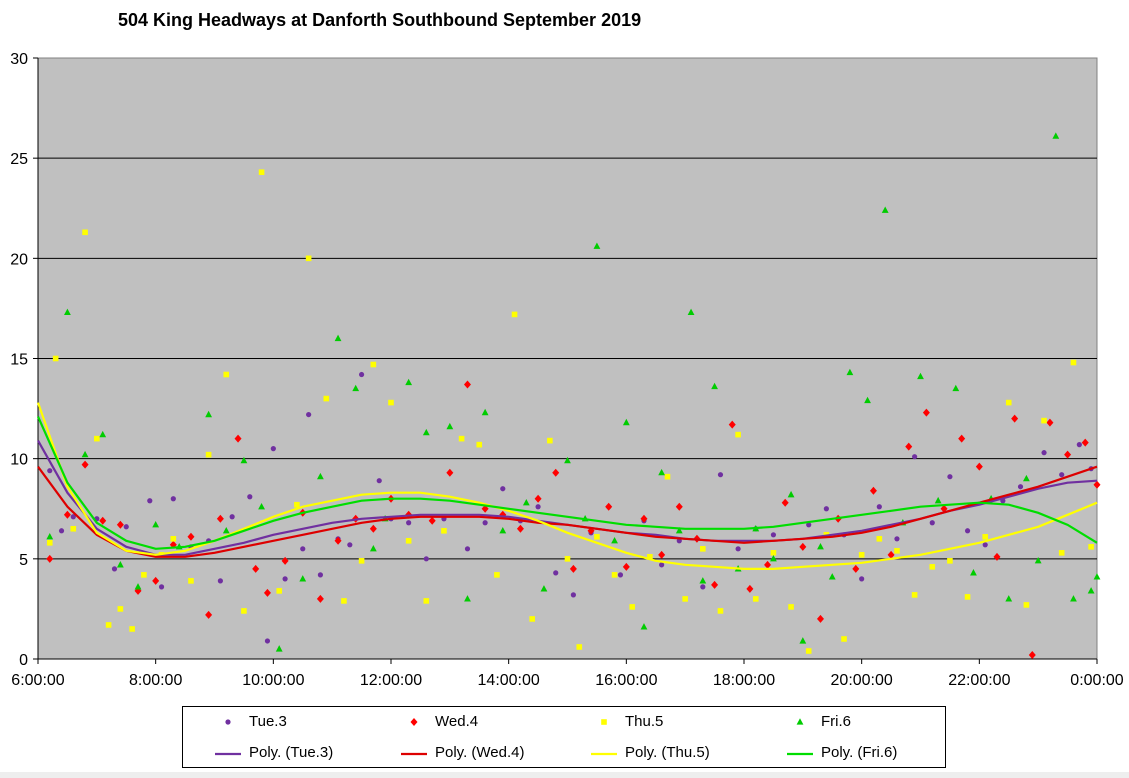 The width and height of the screenshot is (1129, 778). I want to click on x-tick-label: 14:00:00, so click(509, 680).